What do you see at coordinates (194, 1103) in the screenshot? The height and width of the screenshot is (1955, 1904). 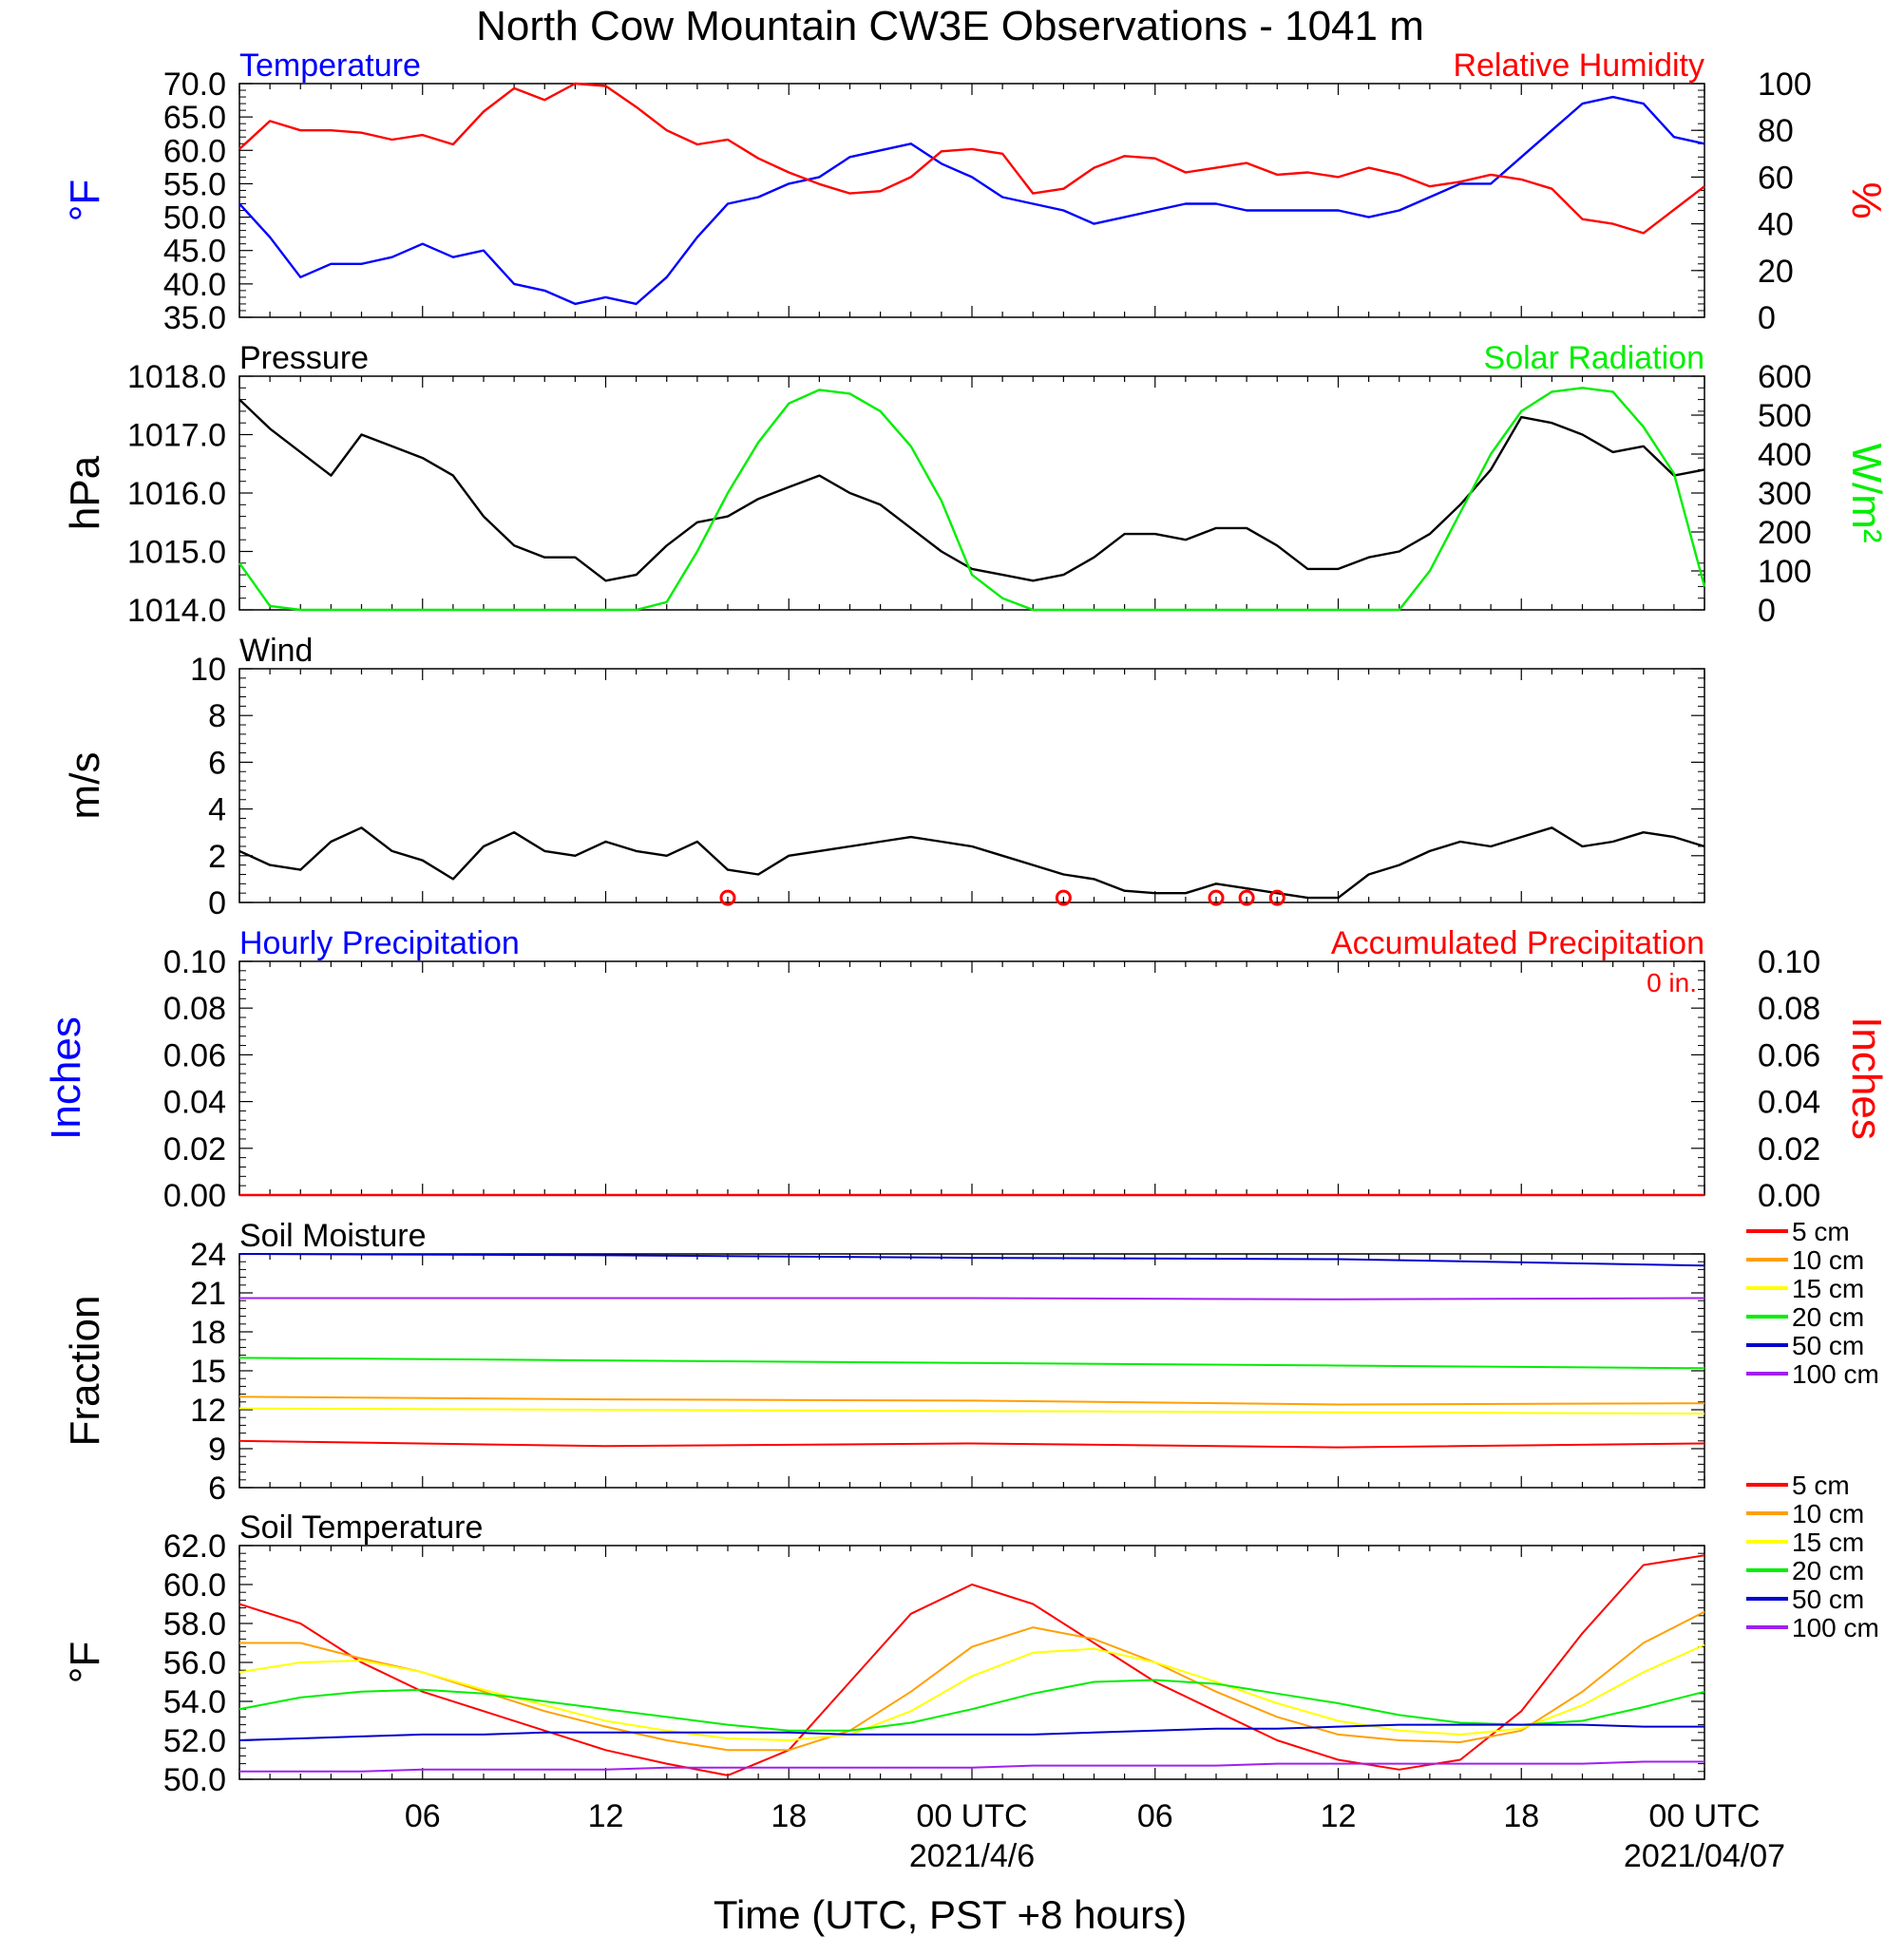 I see `y-tick-label: 0.04` at bounding box center [194, 1103].